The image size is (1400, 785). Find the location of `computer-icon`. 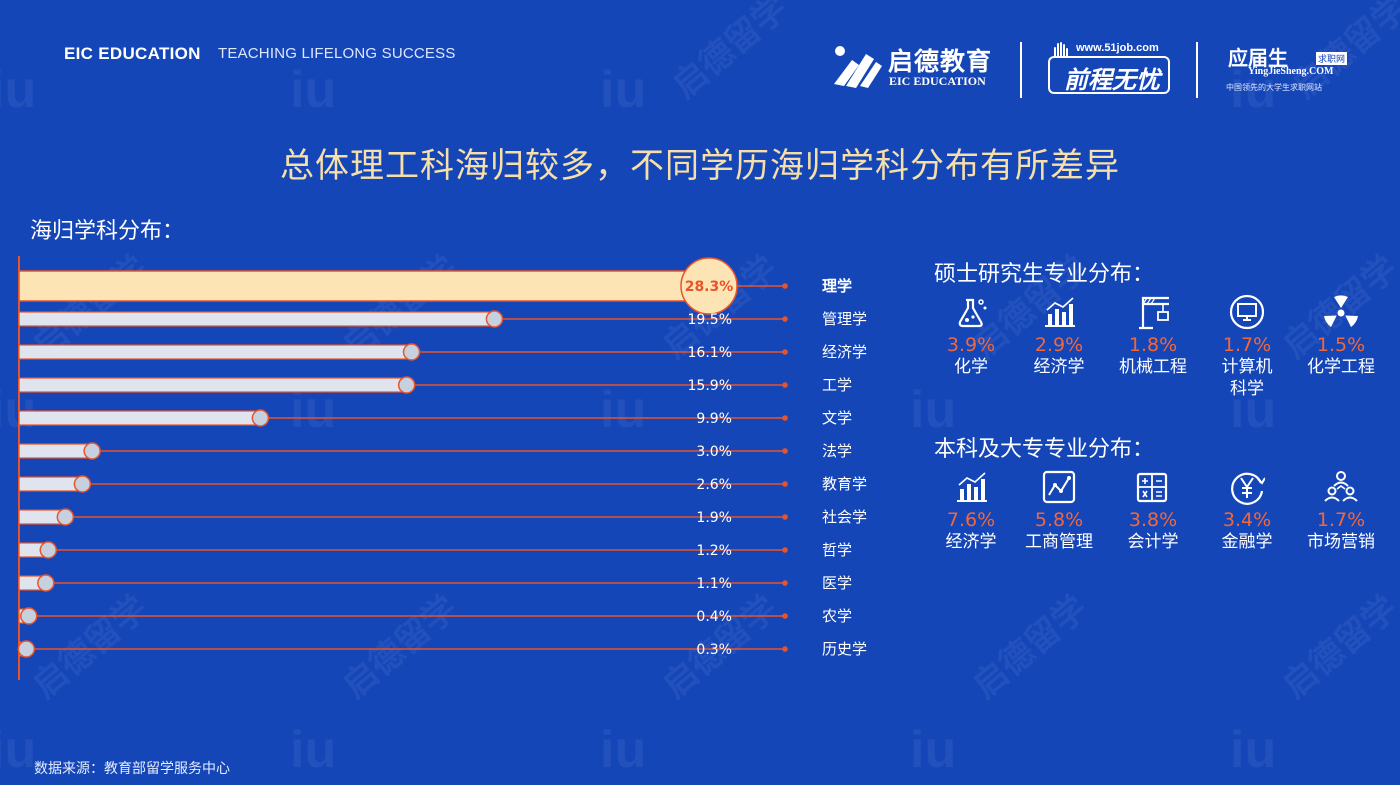

computer-icon is located at coordinates (1247, 312).